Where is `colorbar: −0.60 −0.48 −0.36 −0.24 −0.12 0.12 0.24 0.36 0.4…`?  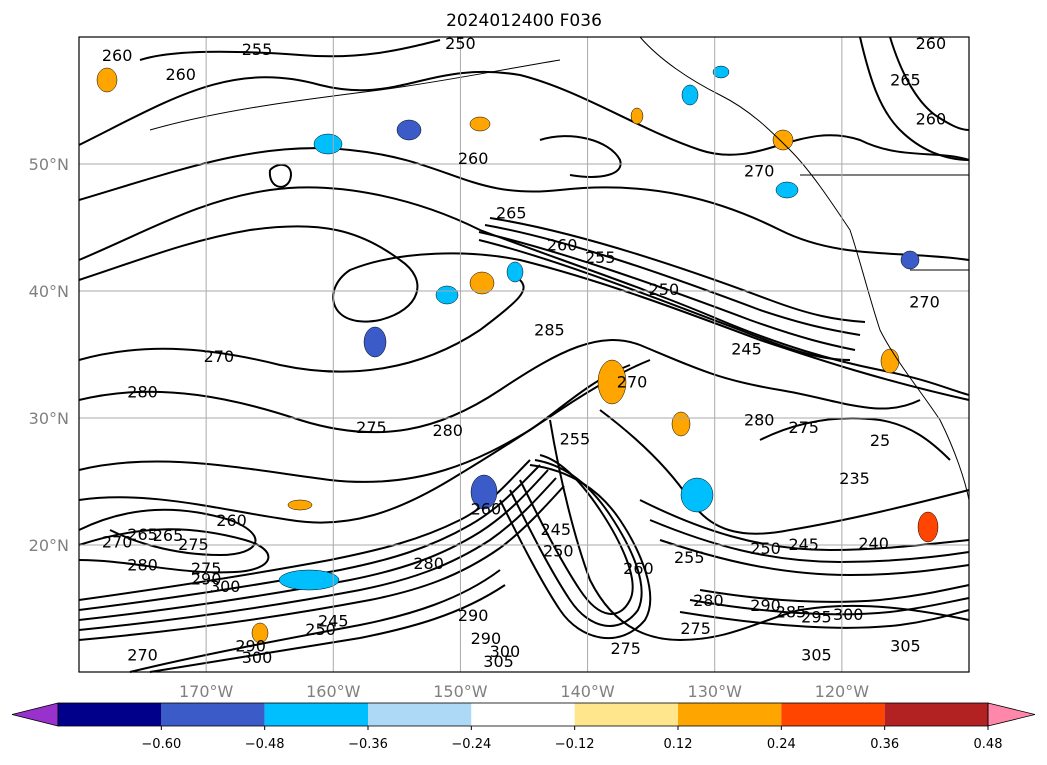
colorbar: −0.60 −0.48 −0.36 −0.24 −0.12 0.12 0.24 0.36 0.4… is located at coordinates (523, 727).